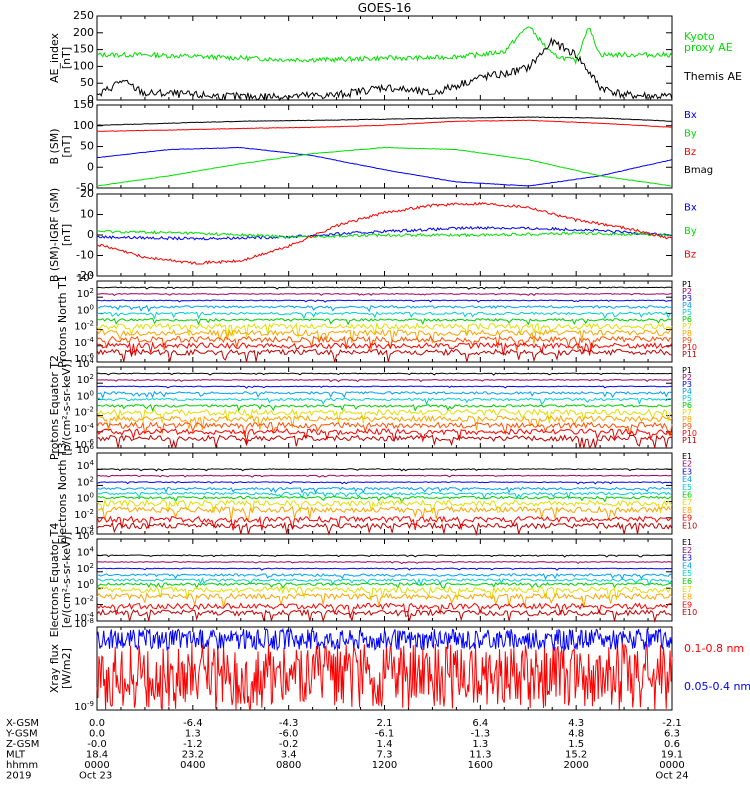 Image resolution: width=750 pixels, height=804 pixels. What do you see at coordinates (289, 744) in the screenshot?
I see `footer-cell: -0.2` at bounding box center [289, 744].